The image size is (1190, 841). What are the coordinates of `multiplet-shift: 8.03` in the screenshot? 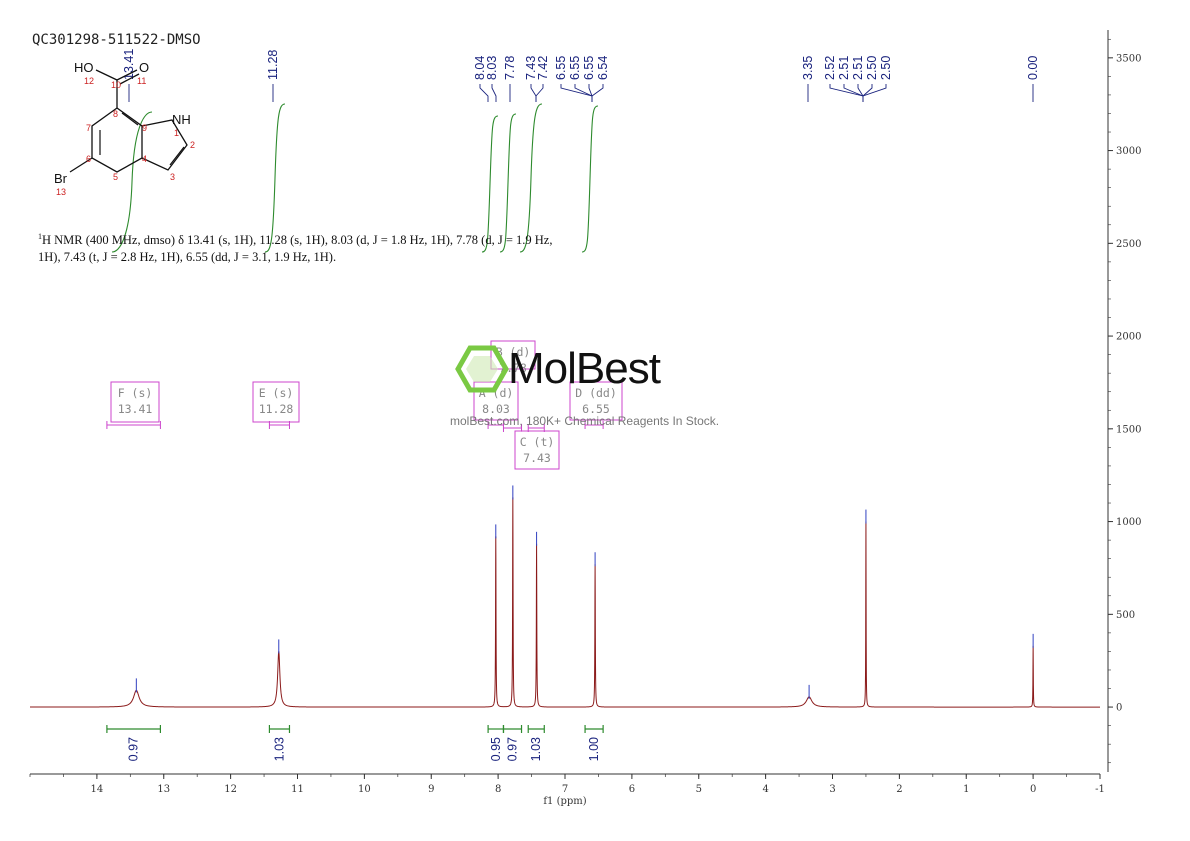 It's located at (496, 409).